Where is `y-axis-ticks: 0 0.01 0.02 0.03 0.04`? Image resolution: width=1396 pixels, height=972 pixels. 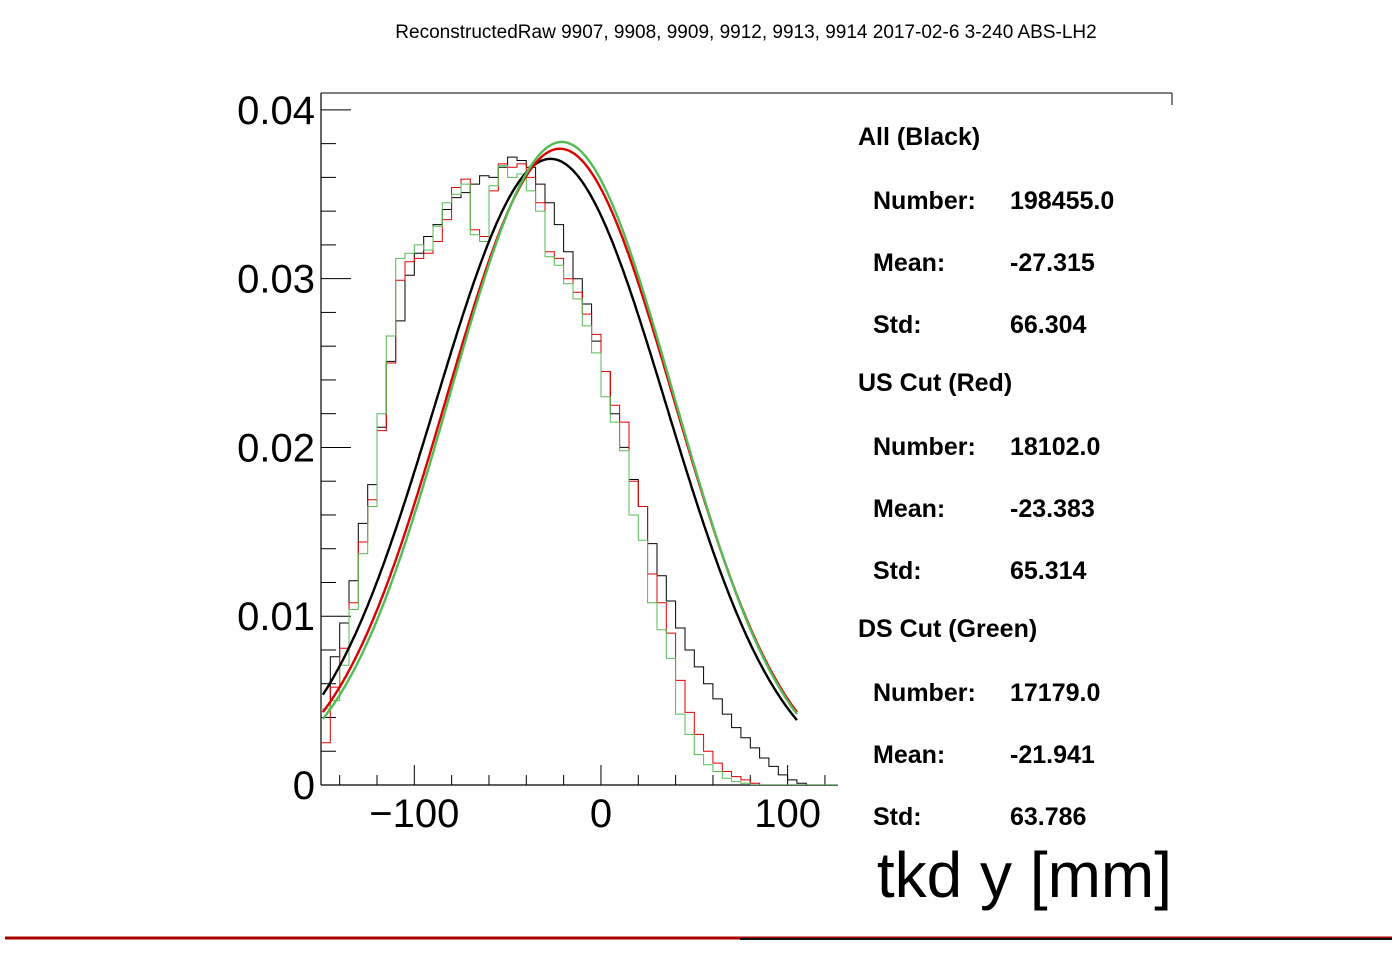
y-axis-ticks: 0 0.01 0.02 0.03 0.04 is located at coordinates (294, 448).